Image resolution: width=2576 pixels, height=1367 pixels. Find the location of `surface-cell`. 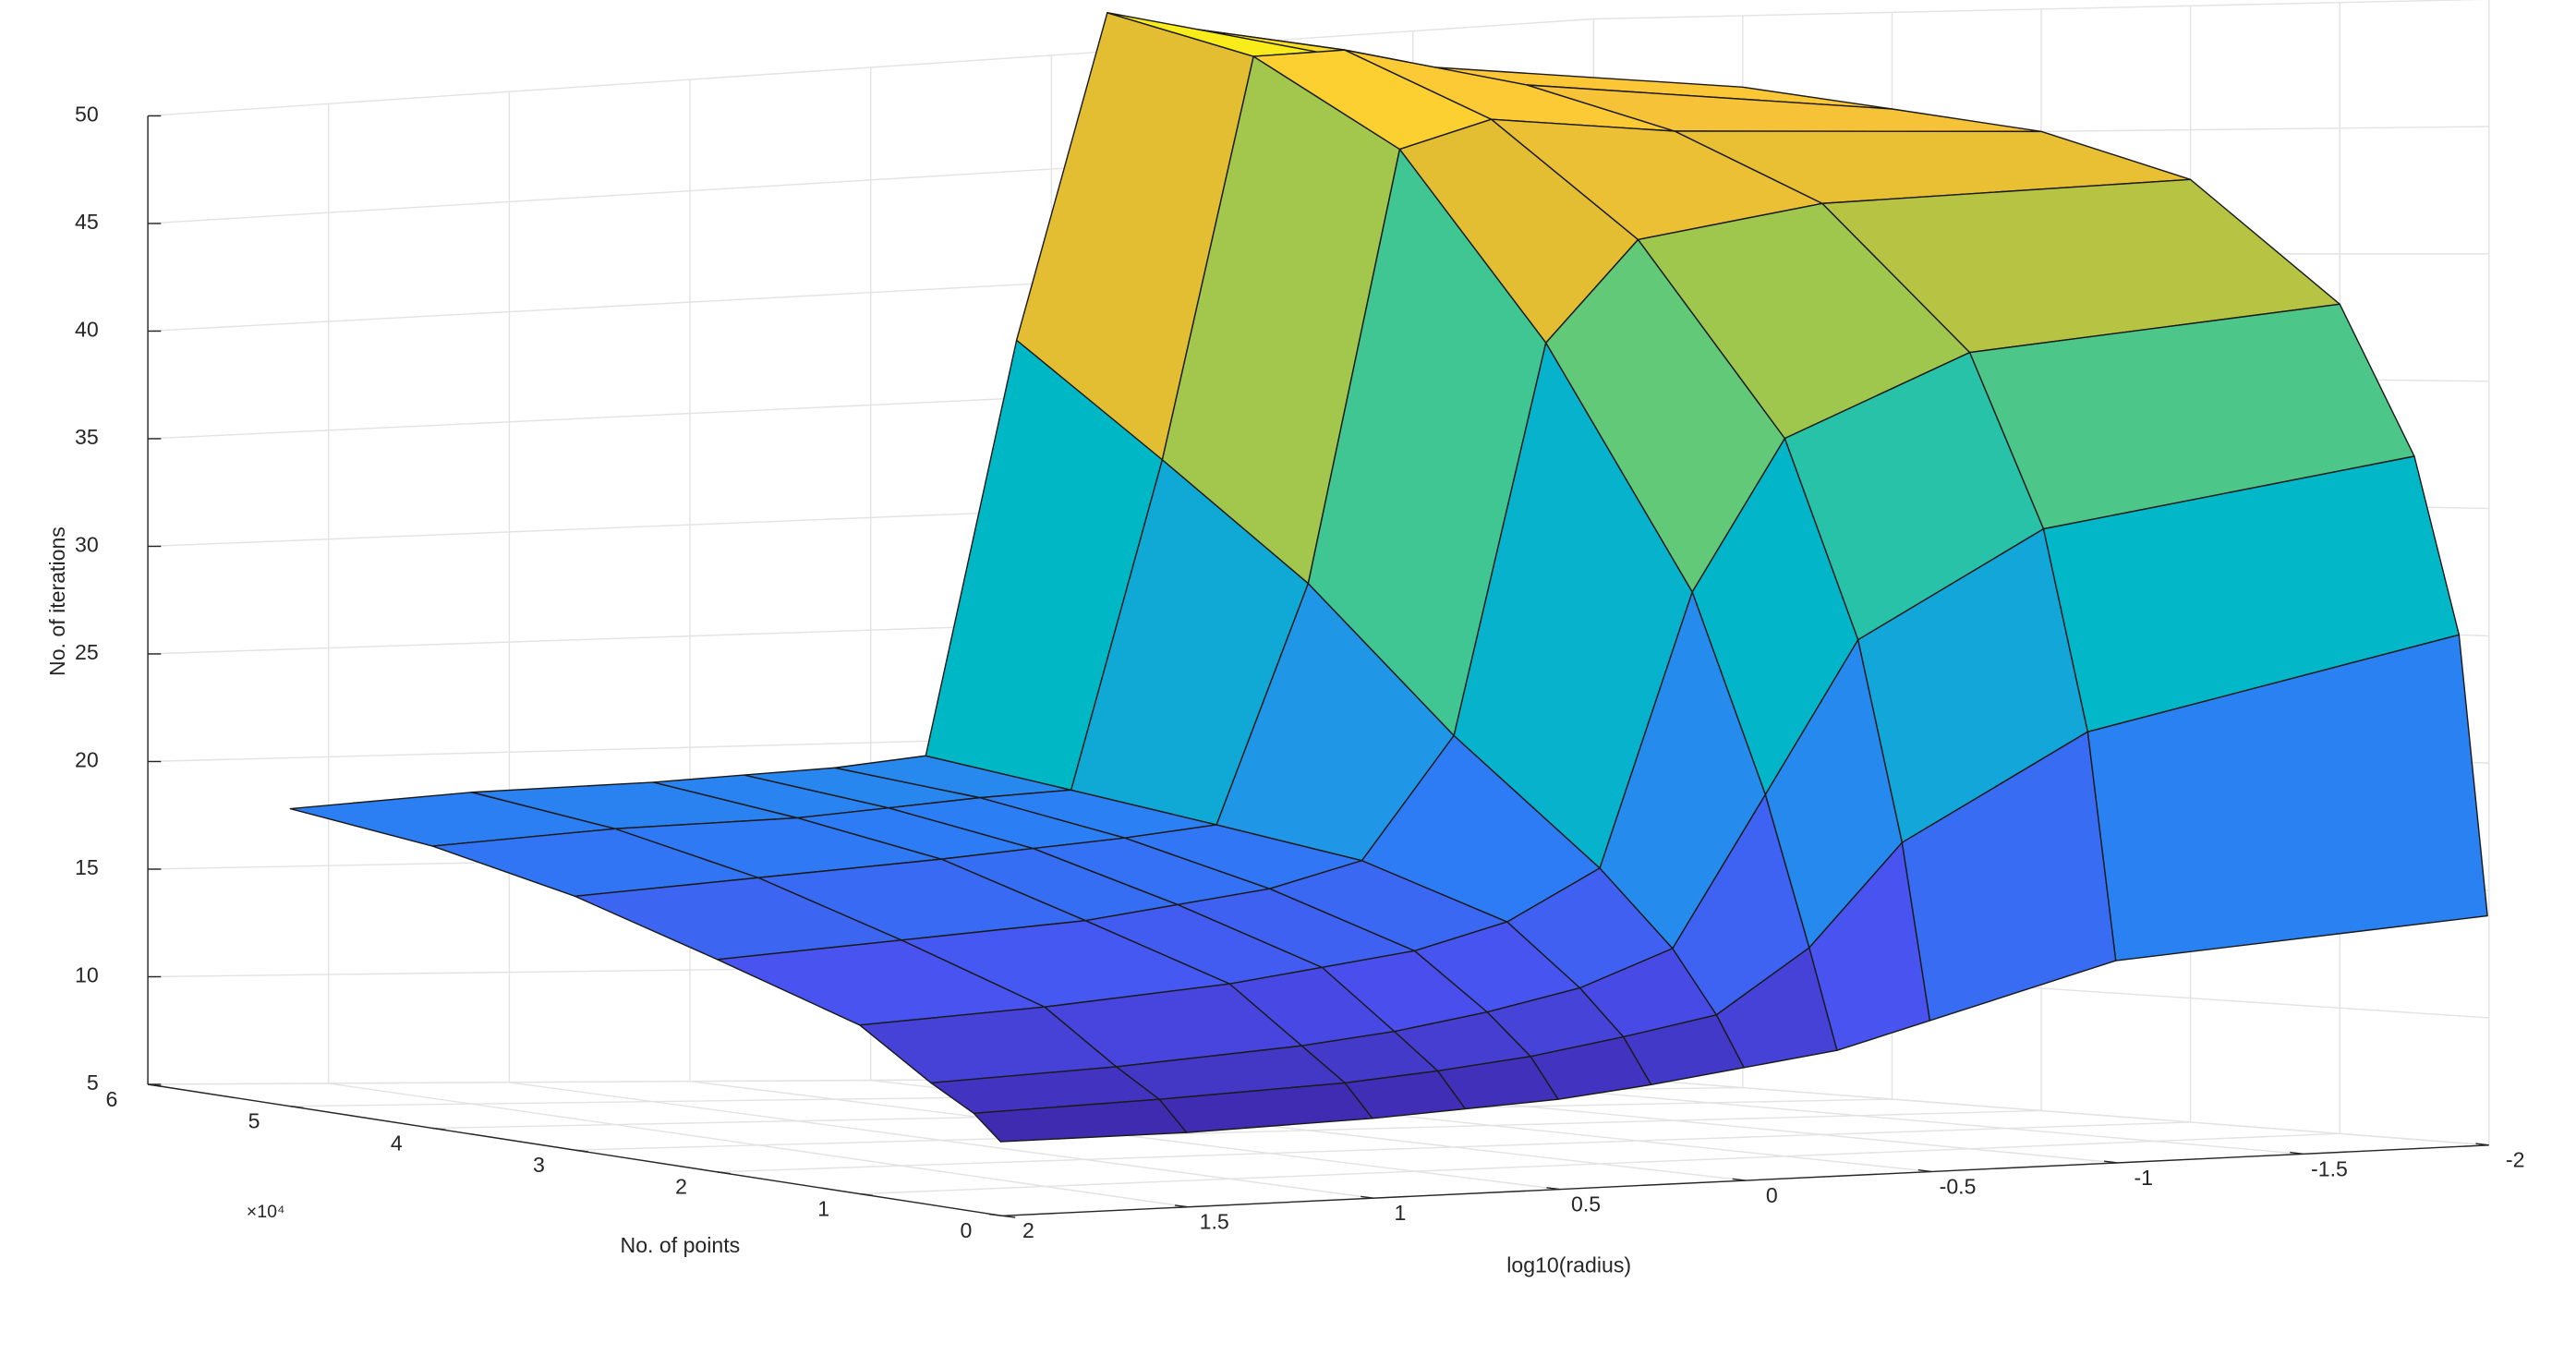

surface-cell is located at coordinates (2287, 798).